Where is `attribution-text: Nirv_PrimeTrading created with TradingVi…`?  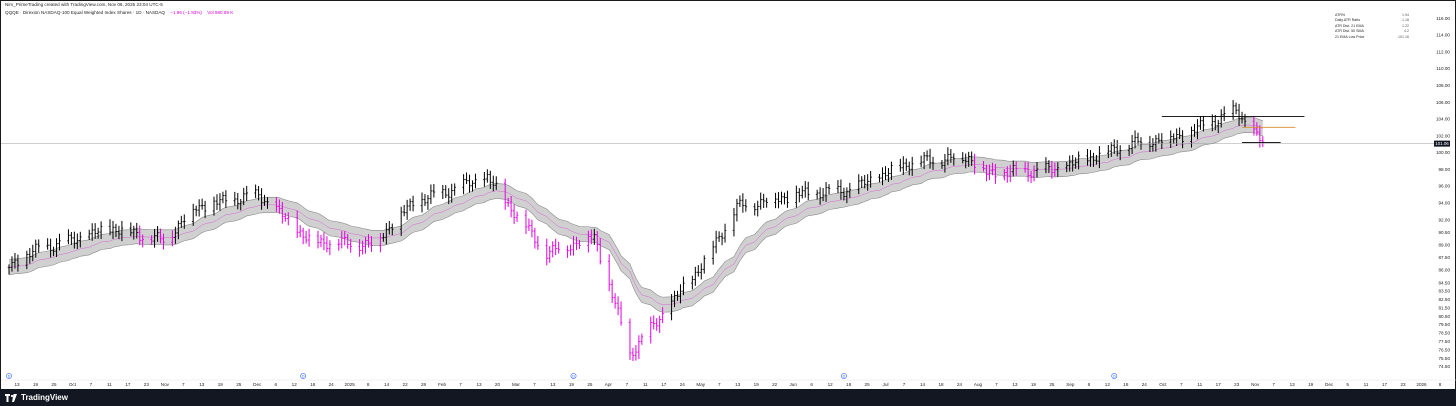 attribution-text: Nirv_PrimeTrading created with TradingVi… is located at coordinates (84, 4).